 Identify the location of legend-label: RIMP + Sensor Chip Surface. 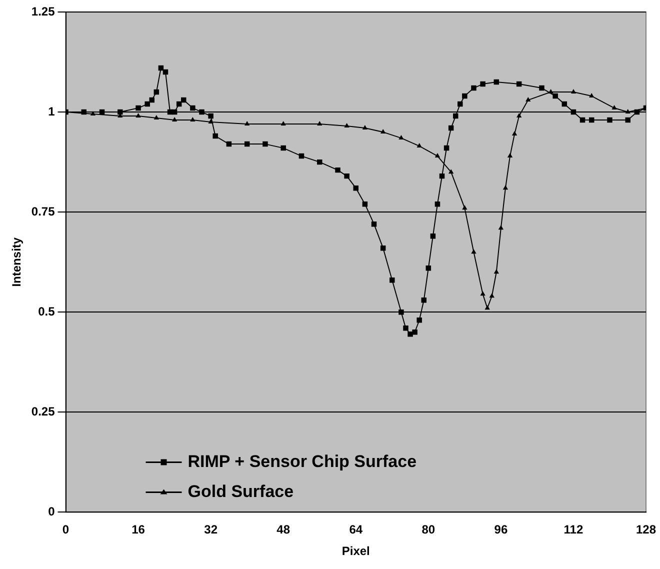
(302, 461).